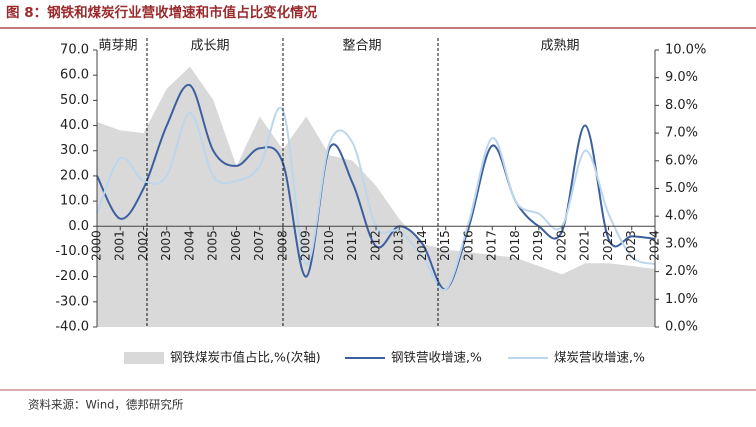 The height and width of the screenshot is (427, 756). Describe the element at coordinates (681, 160) in the screenshot. I see `y2-tick-label: 6.0%` at that location.